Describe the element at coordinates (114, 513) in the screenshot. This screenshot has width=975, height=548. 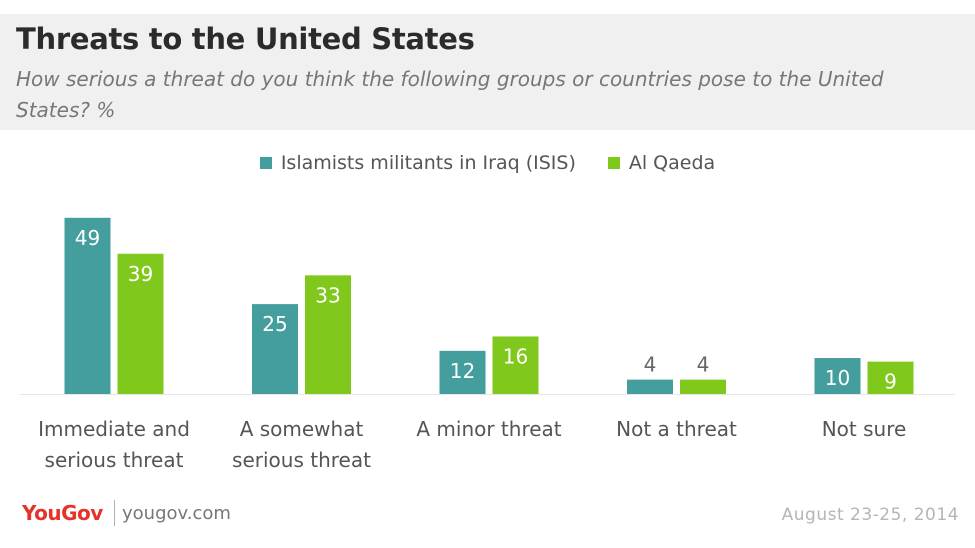
I see `footer-divider` at that location.